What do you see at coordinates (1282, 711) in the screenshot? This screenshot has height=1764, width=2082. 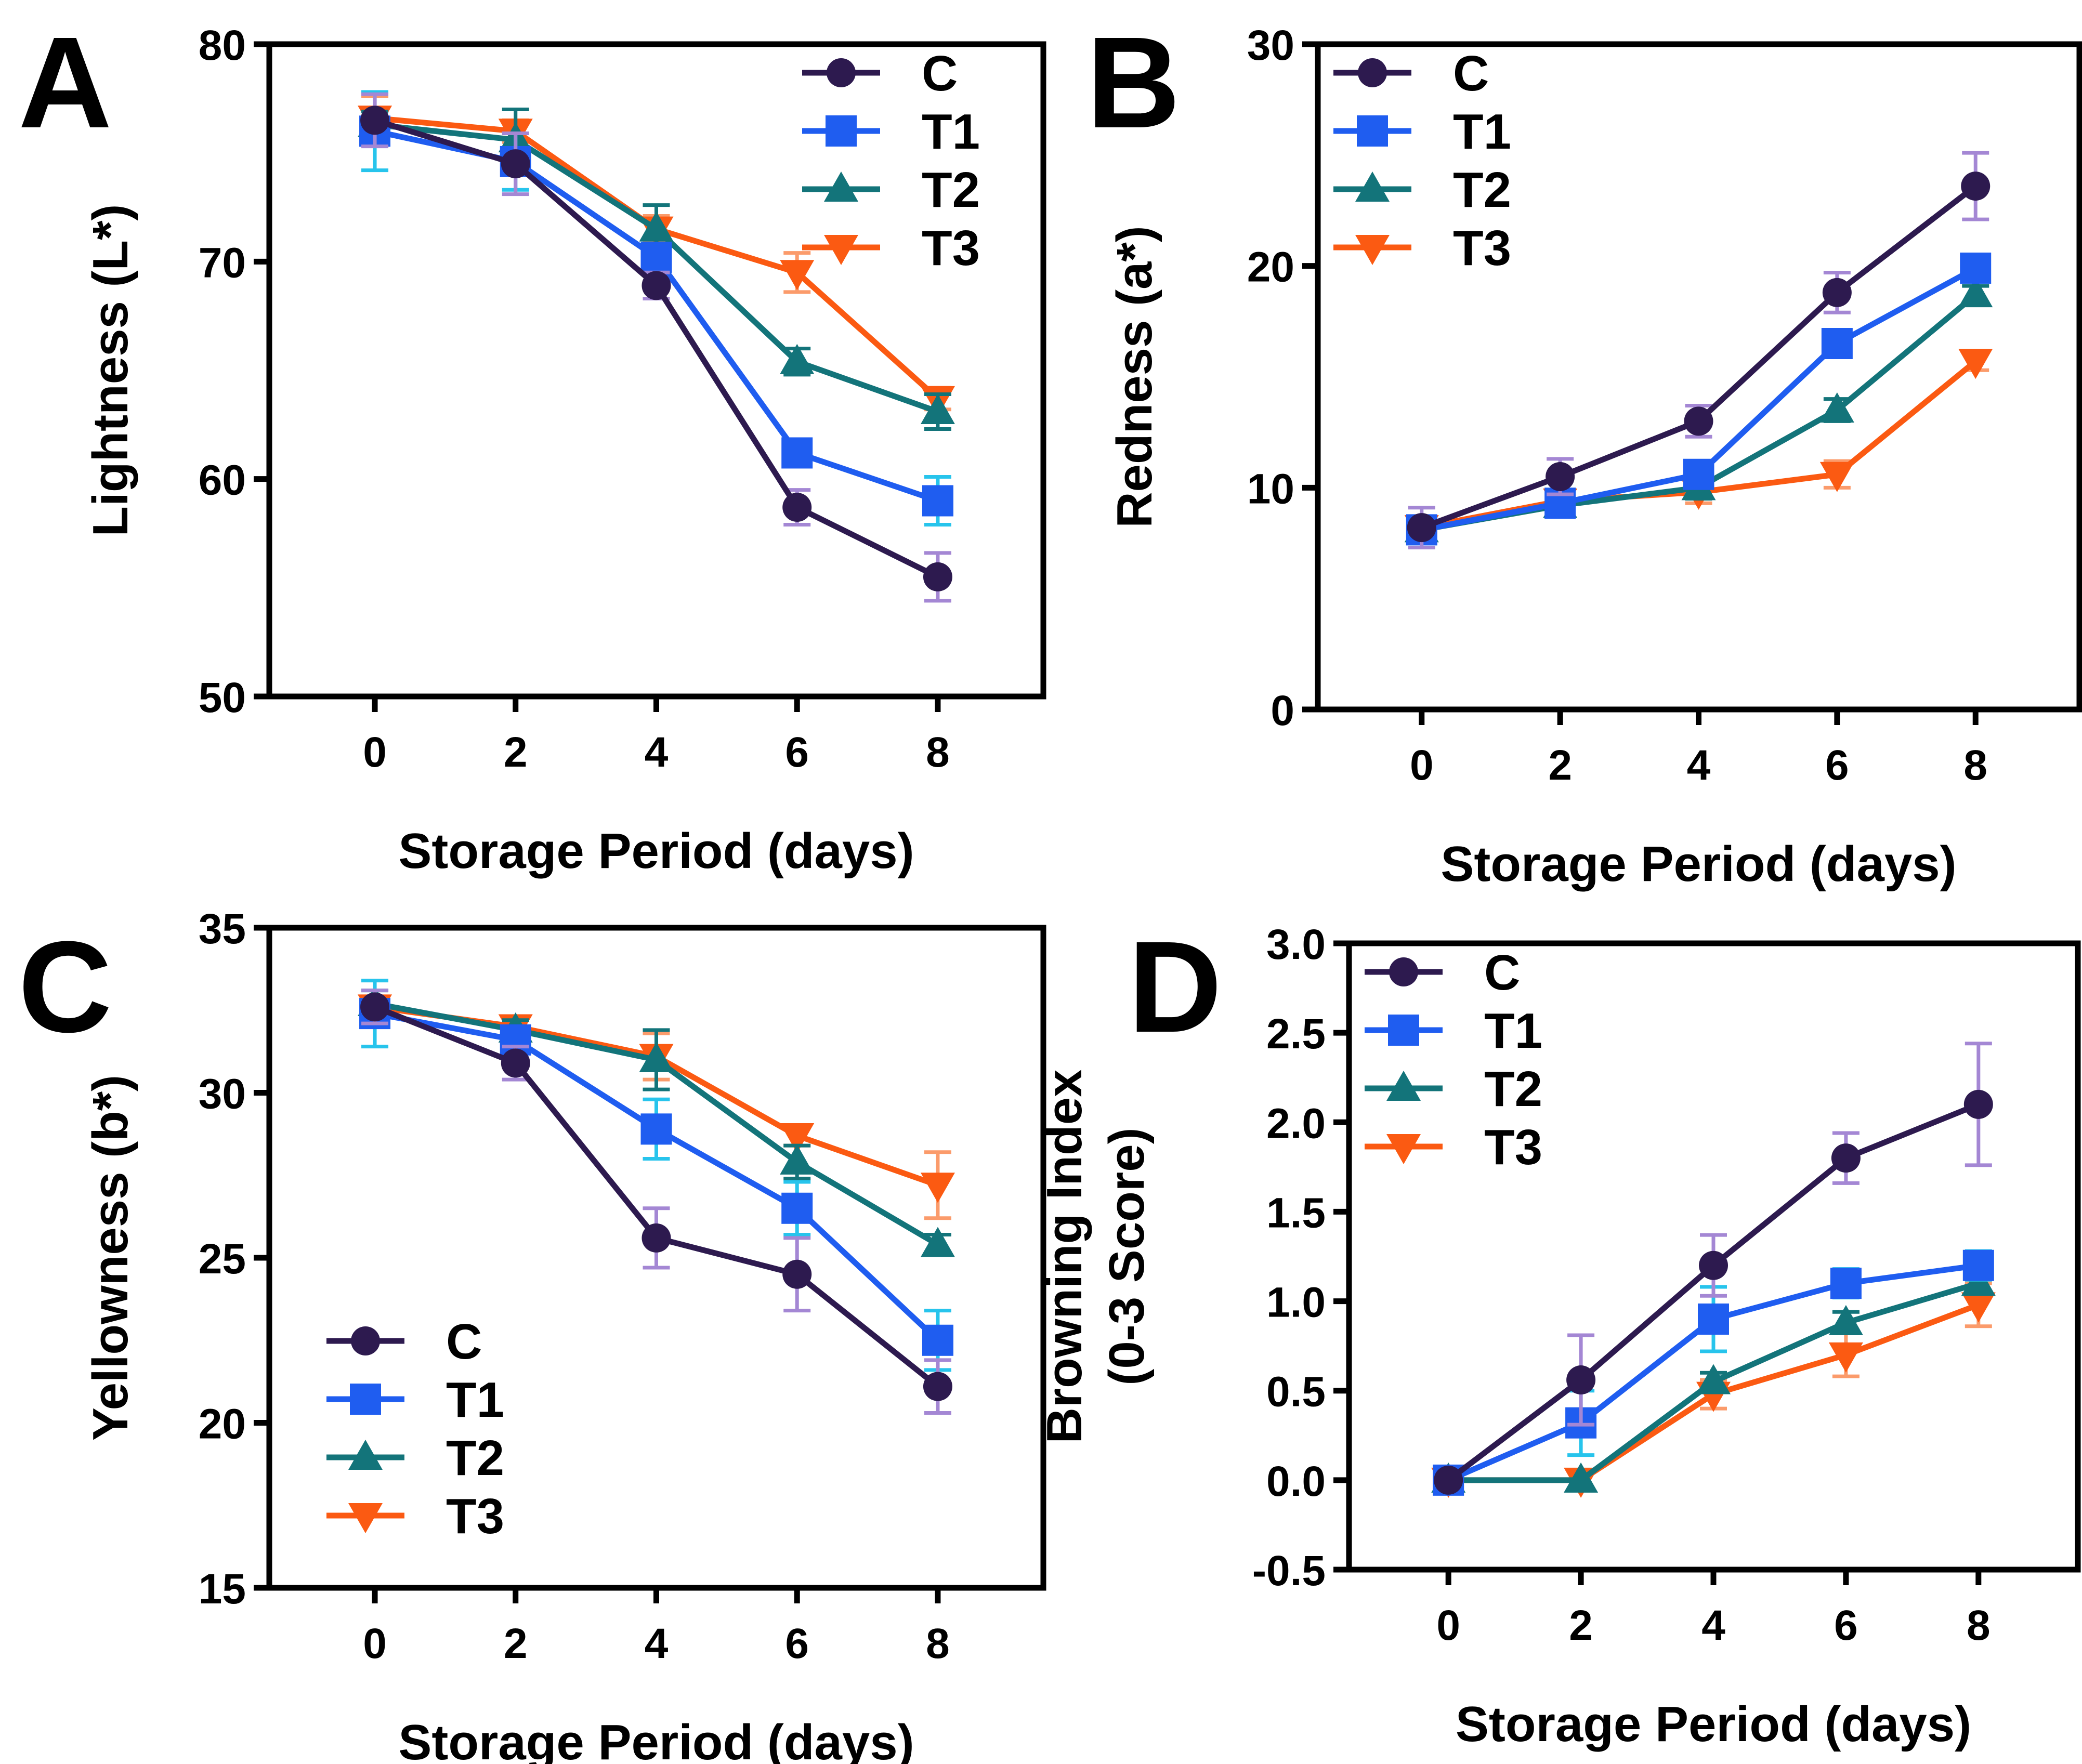 I see `y-tick-label: 0` at bounding box center [1282, 711].